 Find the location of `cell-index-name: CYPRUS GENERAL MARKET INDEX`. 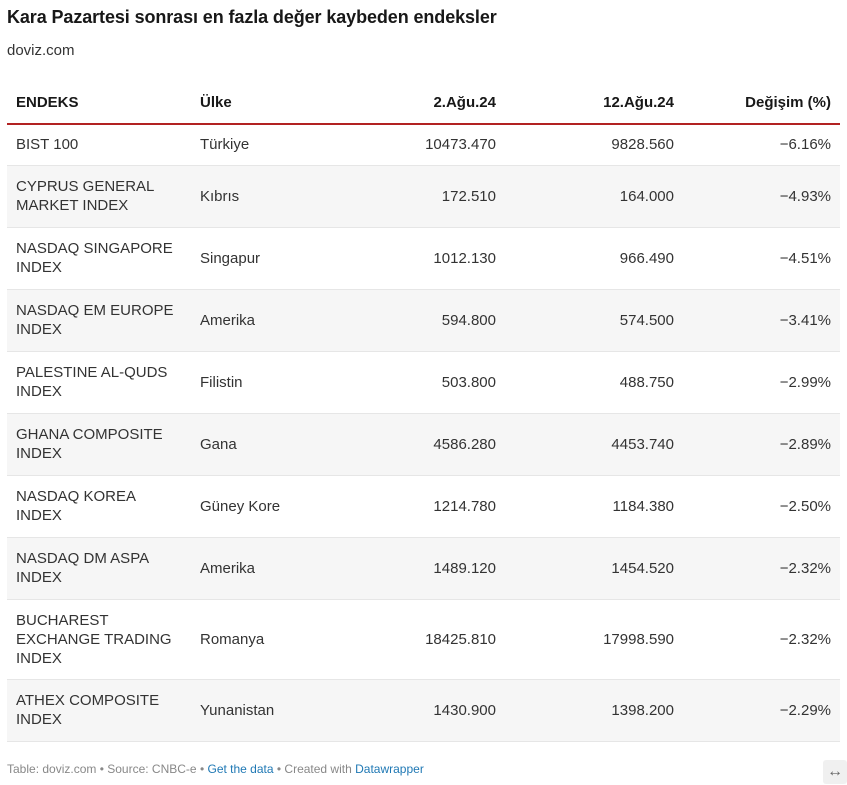

cell-index-name: CYPRUS GENERAL MARKET INDEX is located at coordinates (99, 196).